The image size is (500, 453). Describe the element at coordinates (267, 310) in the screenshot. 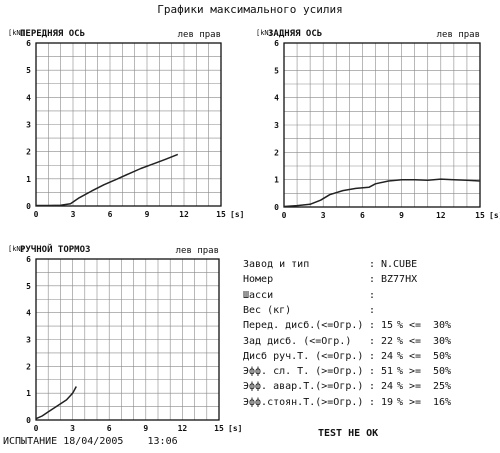

I see `info-label: Вес (кг)` at that location.